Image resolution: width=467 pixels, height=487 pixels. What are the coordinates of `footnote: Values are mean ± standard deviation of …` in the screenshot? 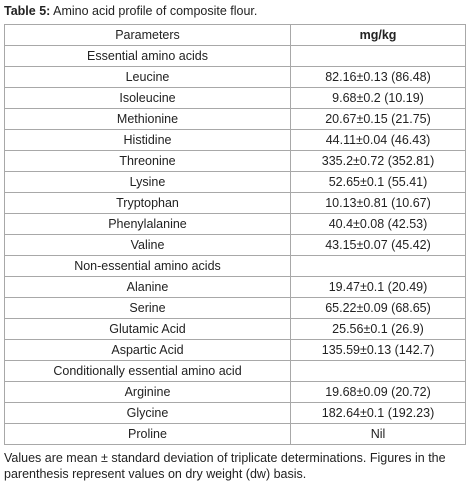 It's located at (225, 466).